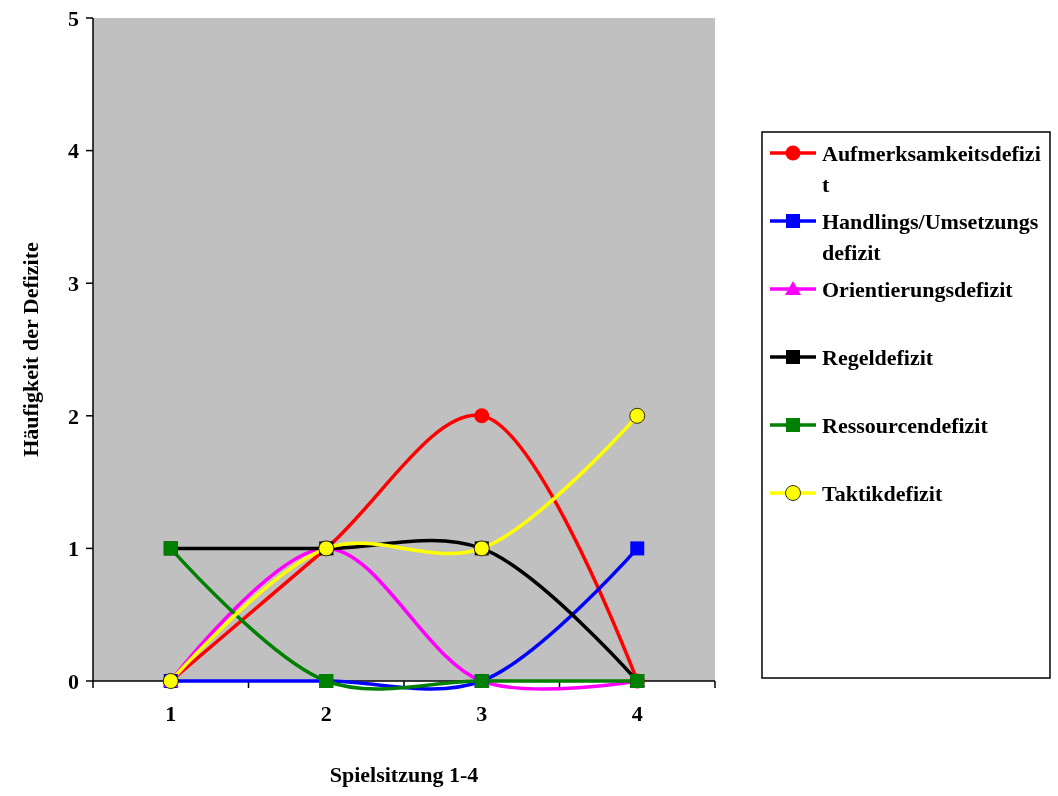 Image resolution: width=1058 pixels, height=796 pixels. What do you see at coordinates (171, 713) in the screenshot?
I see `x-tick-label: 1` at bounding box center [171, 713].